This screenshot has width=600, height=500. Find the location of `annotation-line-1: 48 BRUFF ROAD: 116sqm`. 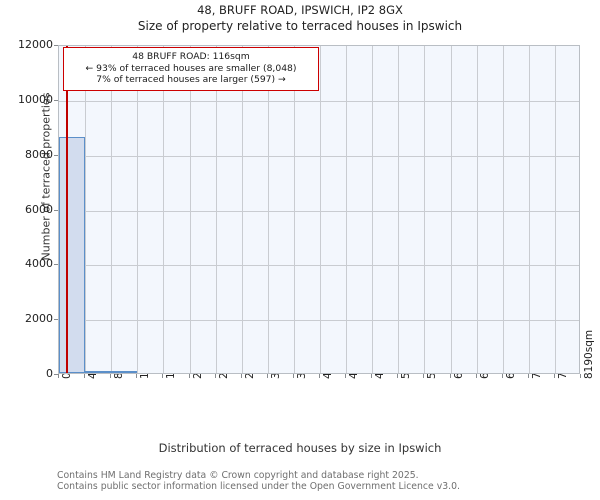

annotation-line-1: 48 BRUFF ROAD: 116sqm is located at coordinates (191, 56).